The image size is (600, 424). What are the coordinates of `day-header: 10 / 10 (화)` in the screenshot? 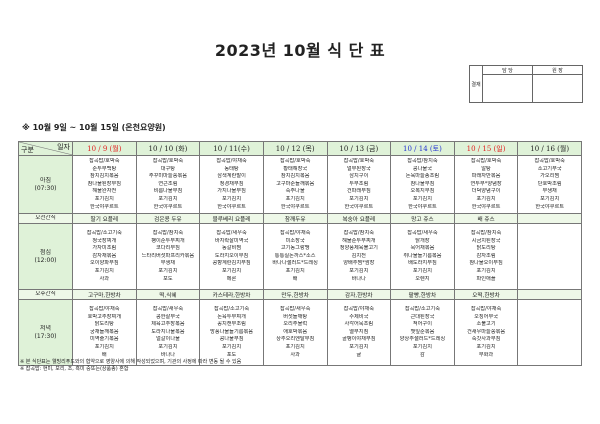 It's located at (168, 148).